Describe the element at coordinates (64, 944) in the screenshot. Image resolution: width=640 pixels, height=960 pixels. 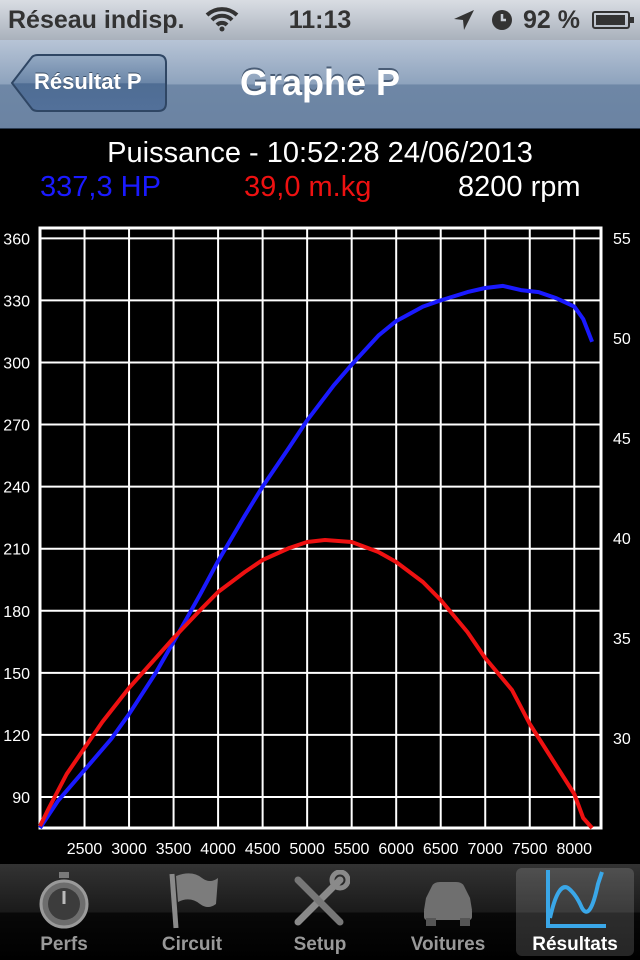
I see `tab-label: Perfs` at that location.